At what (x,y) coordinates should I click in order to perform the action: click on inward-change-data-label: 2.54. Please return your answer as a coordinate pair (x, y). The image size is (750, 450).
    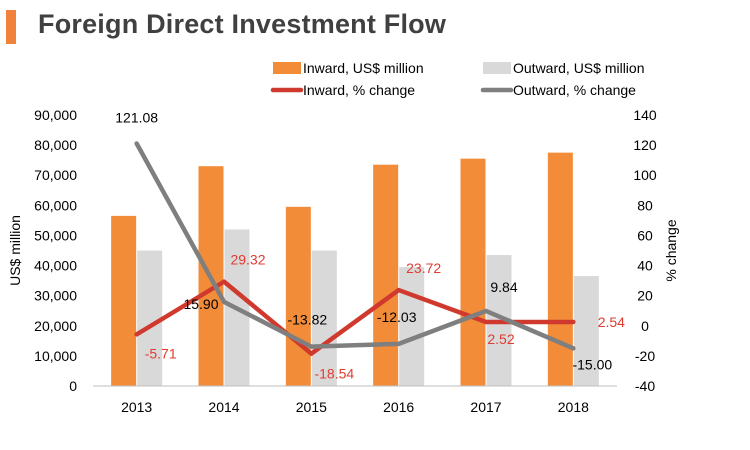
    Looking at the image, I should click on (611, 322).